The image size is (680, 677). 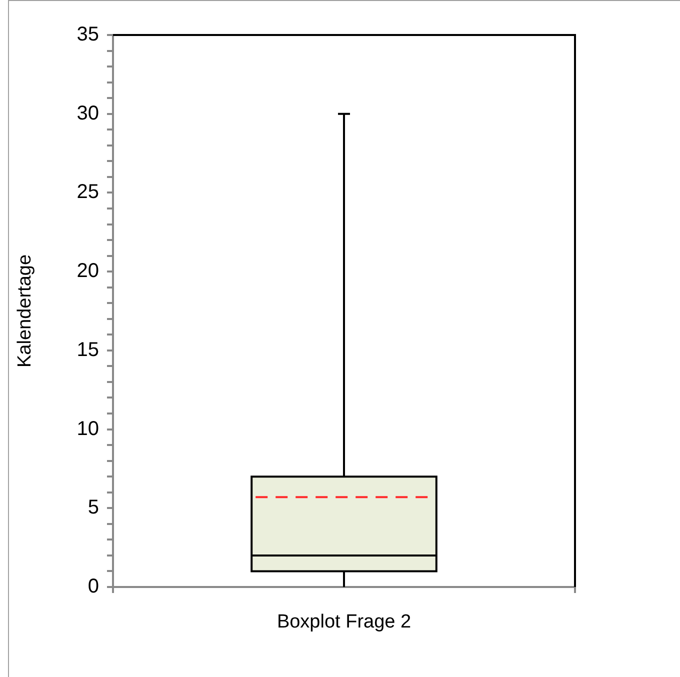 What do you see at coordinates (344, 622) in the screenshot?
I see `x-tick-label: Boxplot Frage 2` at bounding box center [344, 622].